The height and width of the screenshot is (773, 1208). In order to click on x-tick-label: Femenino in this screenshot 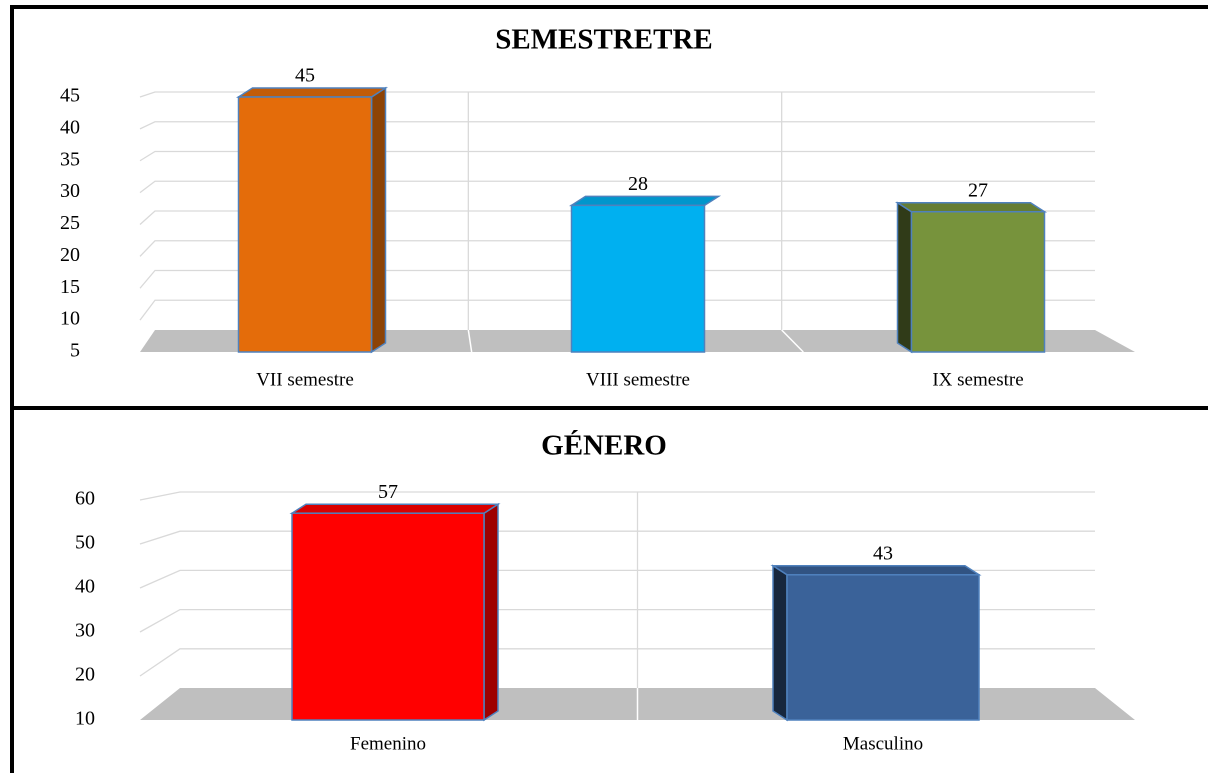, I will do `click(388, 743)`.